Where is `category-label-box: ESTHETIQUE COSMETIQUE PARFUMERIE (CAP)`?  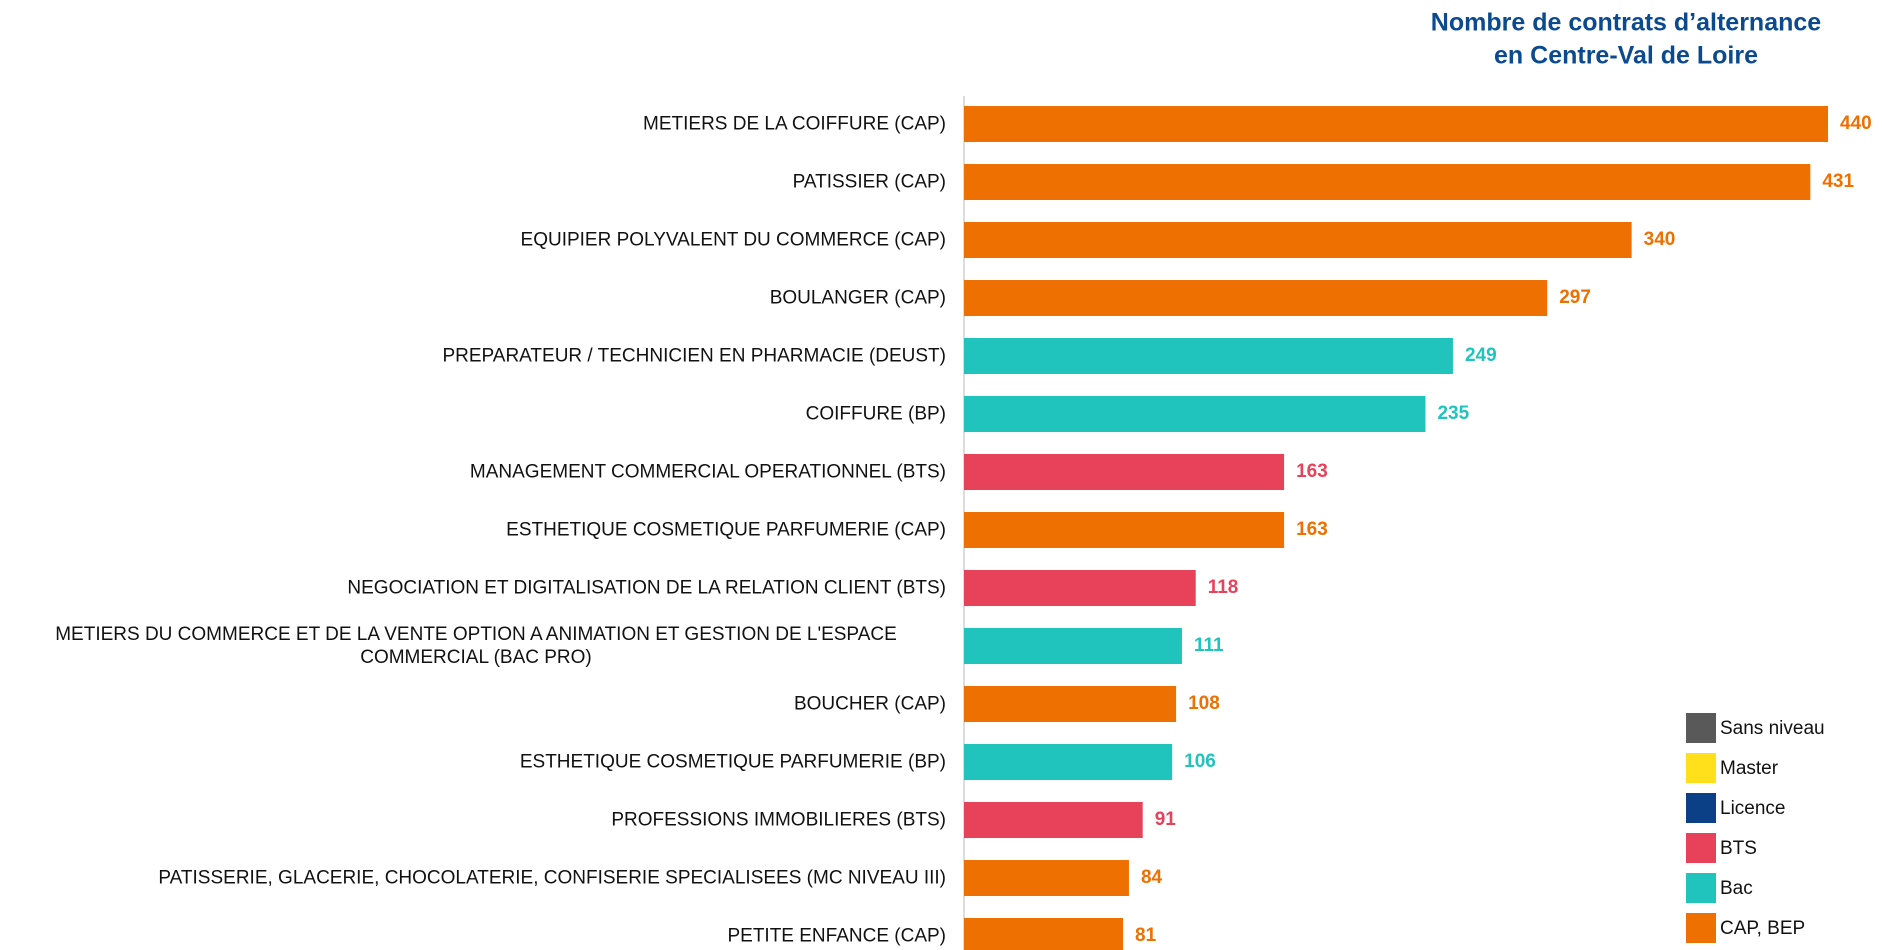 category-label-box: ESTHETIQUE COSMETIQUE PARFUMERIE (CAP) is located at coordinates (473, 530).